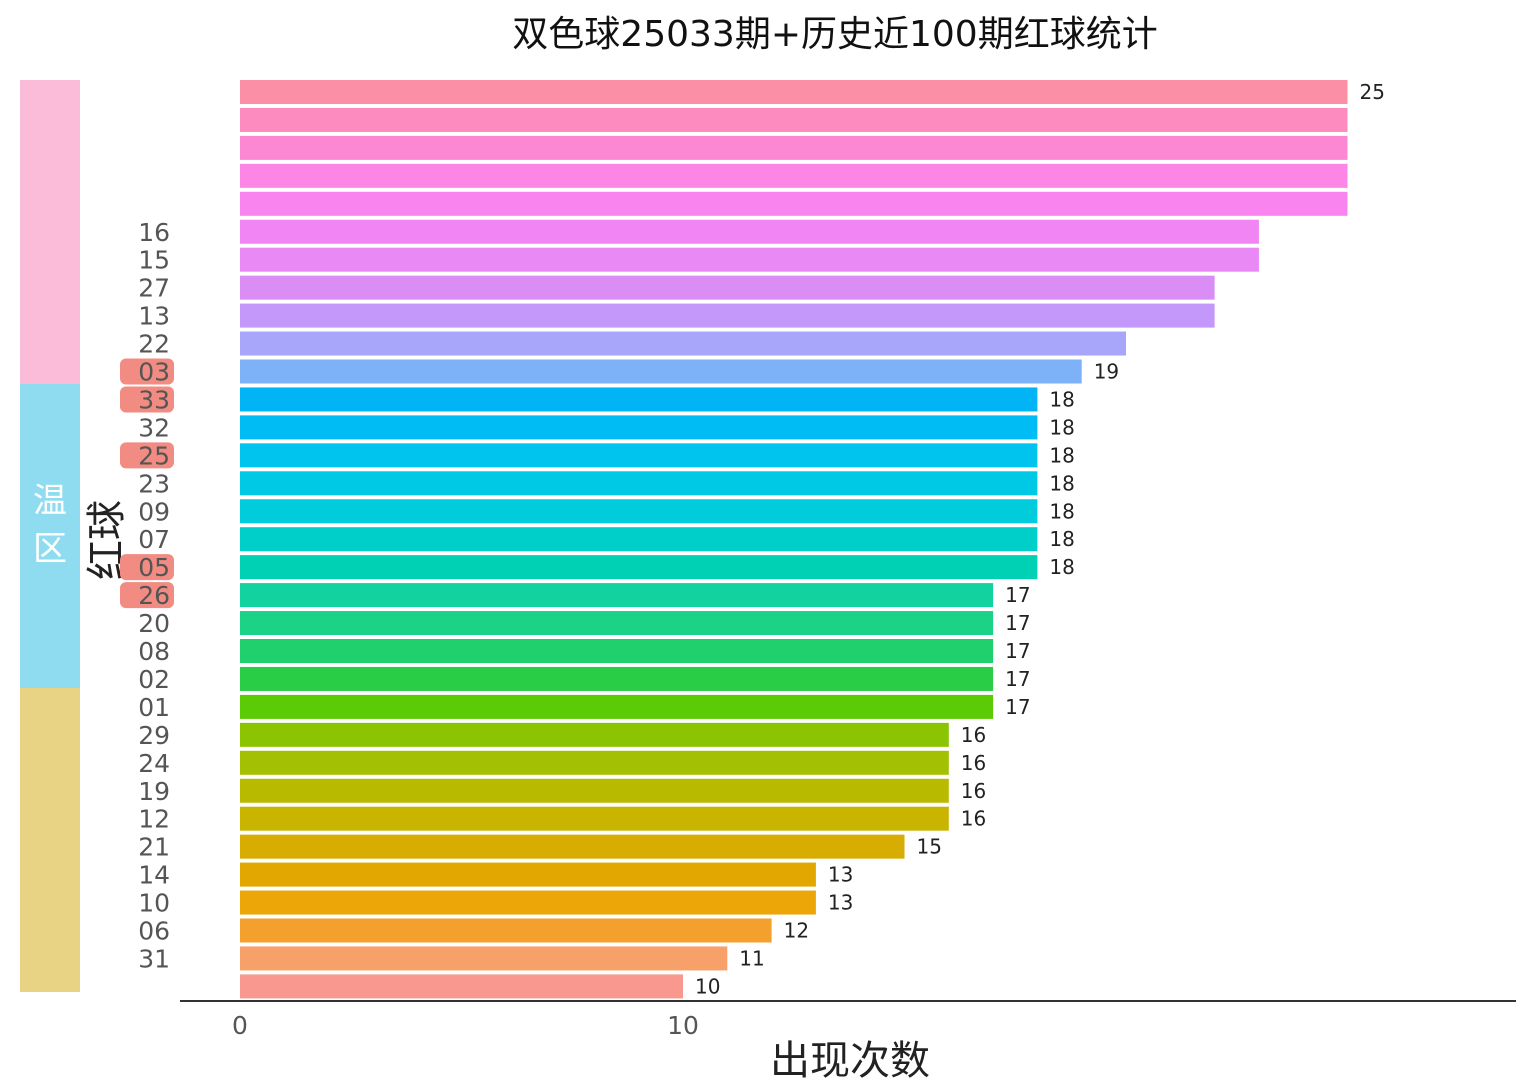 Image resolution: width=1526 pixels, height=1092 pixels. Describe the element at coordinates (154, 316) in the screenshot. I see `y-tick-label: 13` at that location.